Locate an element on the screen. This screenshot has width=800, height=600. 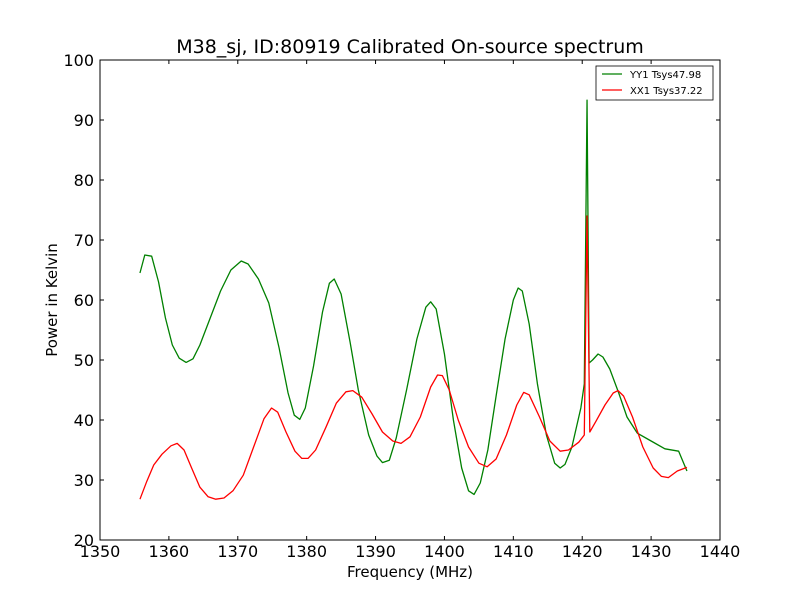
y-tick-label: 20 is located at coordinates (84, 540).